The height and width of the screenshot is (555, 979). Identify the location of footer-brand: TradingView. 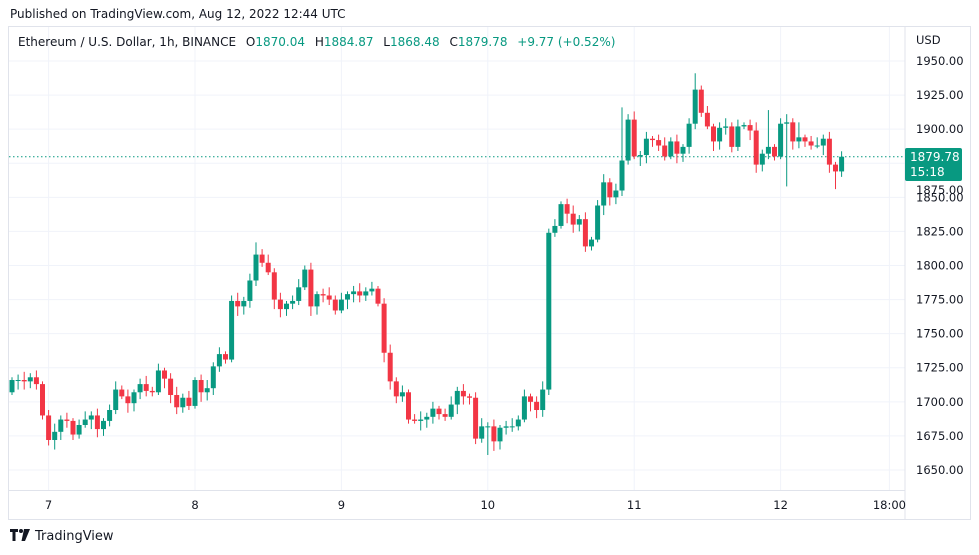
(62, 536).